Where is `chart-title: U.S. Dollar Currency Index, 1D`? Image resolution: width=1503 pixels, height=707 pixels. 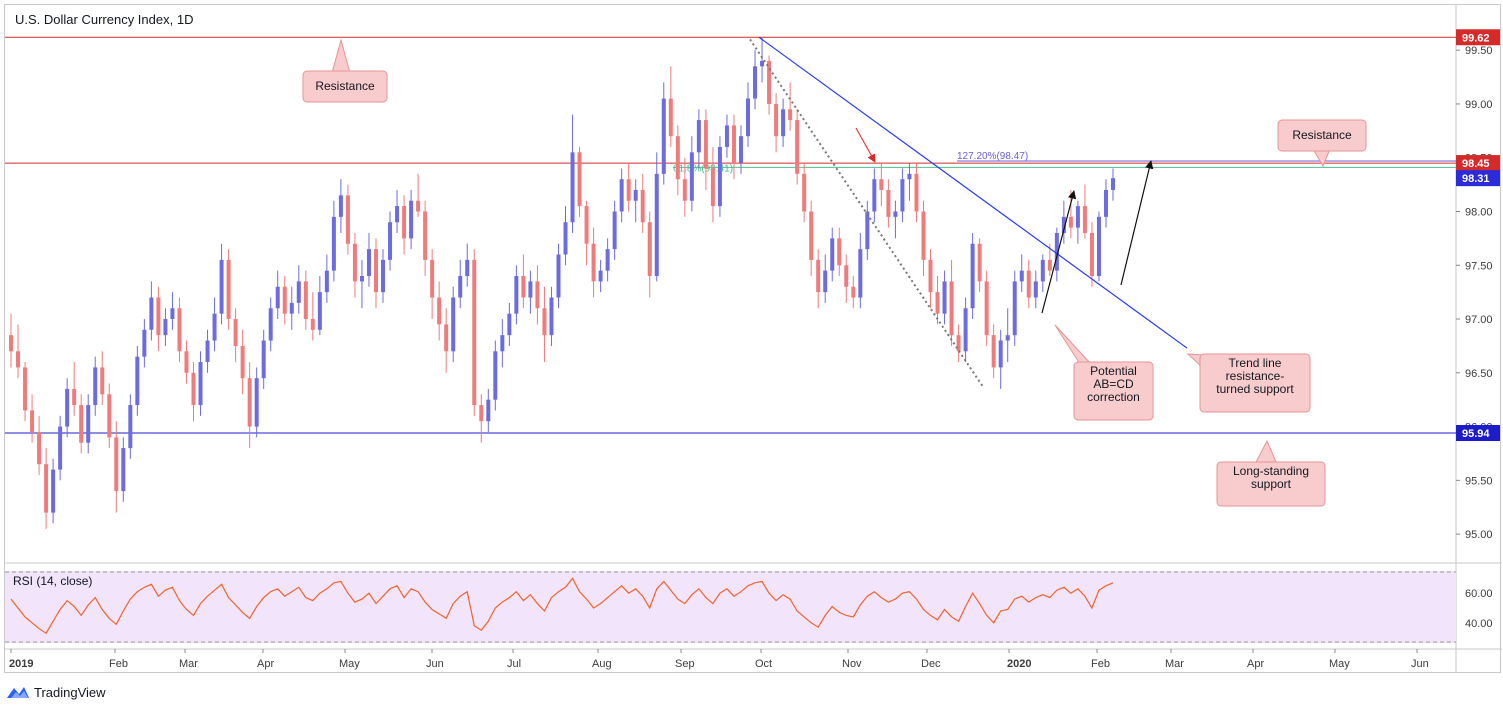 chart-title: U.S. Dollar Currency Index, 1D is located at coordinates (104, 19).